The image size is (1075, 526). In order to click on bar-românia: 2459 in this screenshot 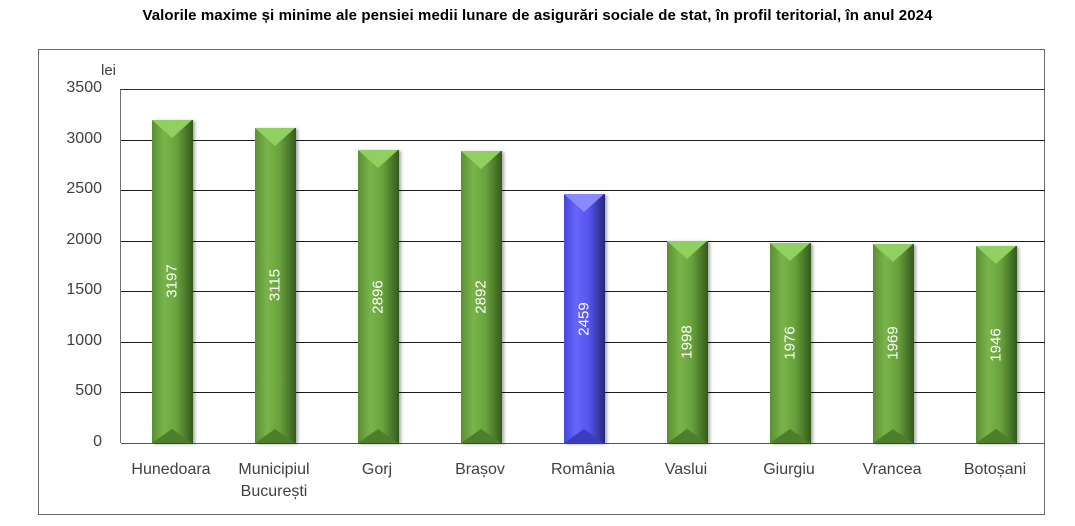, I will do `click(584, 318)`.